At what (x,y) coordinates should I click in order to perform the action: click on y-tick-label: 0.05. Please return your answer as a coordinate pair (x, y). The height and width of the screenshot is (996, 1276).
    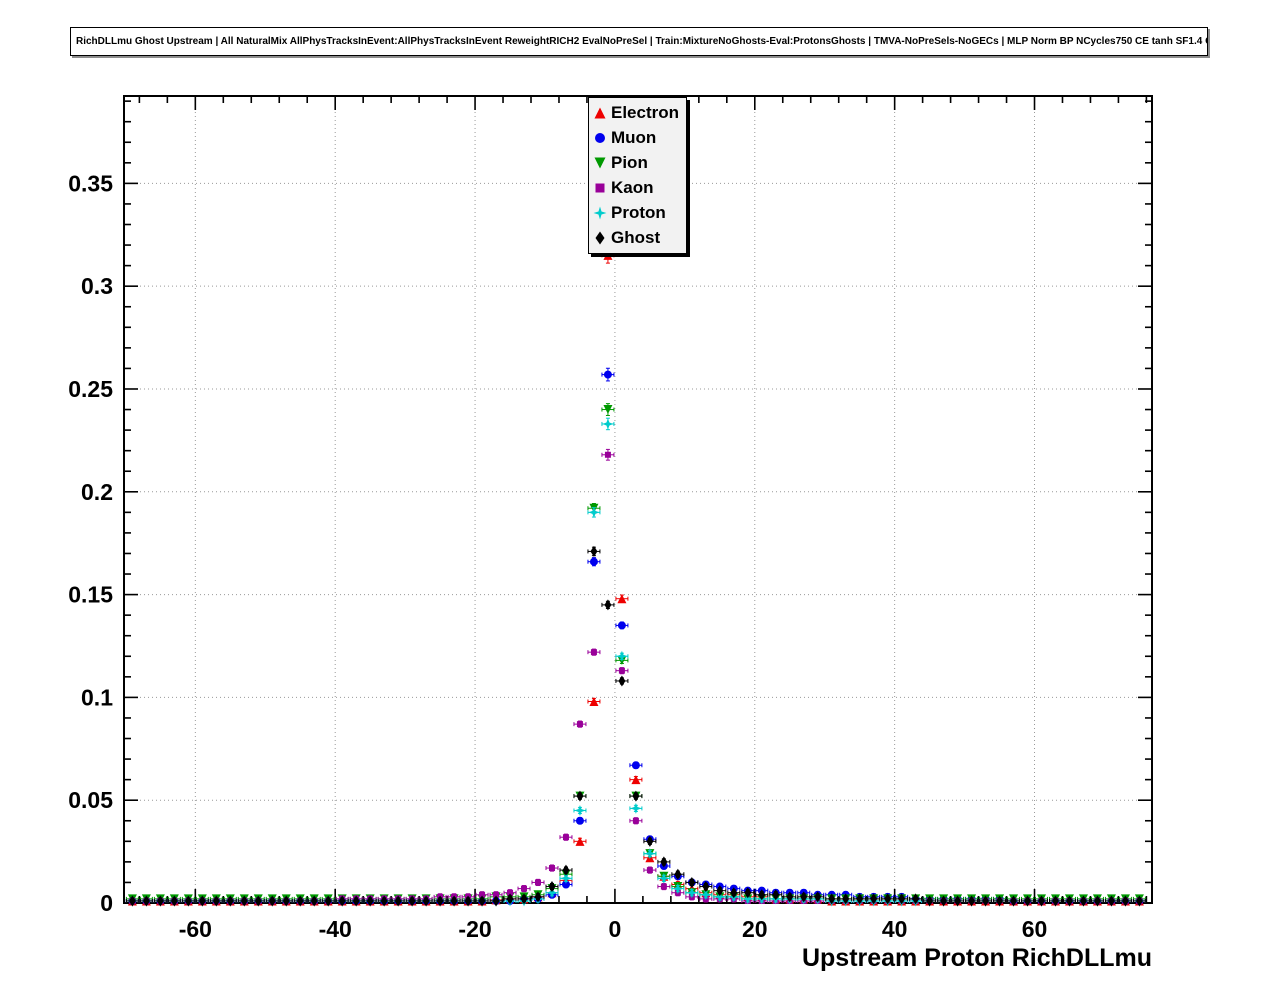
    Looking at the image, I should click on (90, 800).